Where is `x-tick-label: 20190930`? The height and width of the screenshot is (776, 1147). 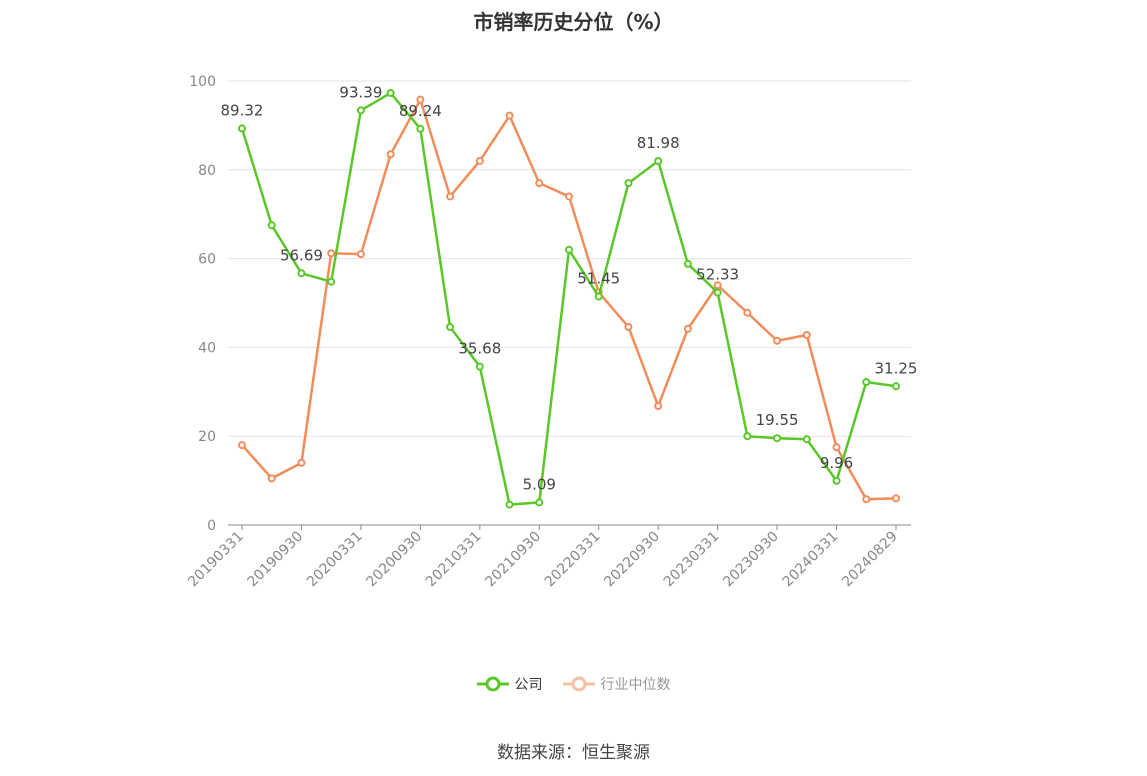 x-tick-label: 20190930 is located at coordinates (276, 560).